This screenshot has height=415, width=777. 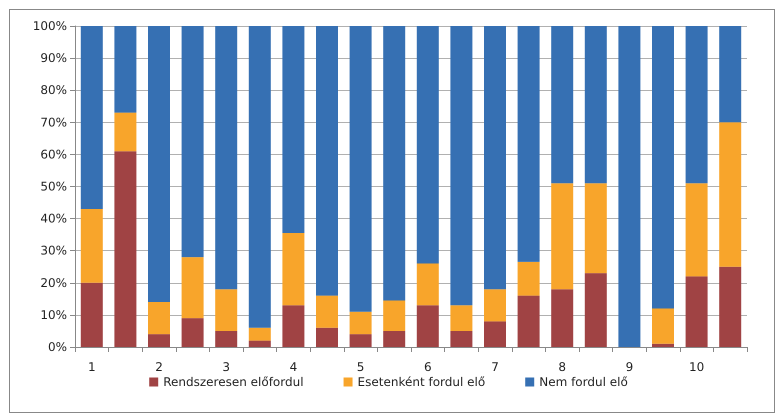 What do you see at coordinates (428, 367) in the screenshot?
I see `x-tick-label: 6` at bounding box center [428, 367].